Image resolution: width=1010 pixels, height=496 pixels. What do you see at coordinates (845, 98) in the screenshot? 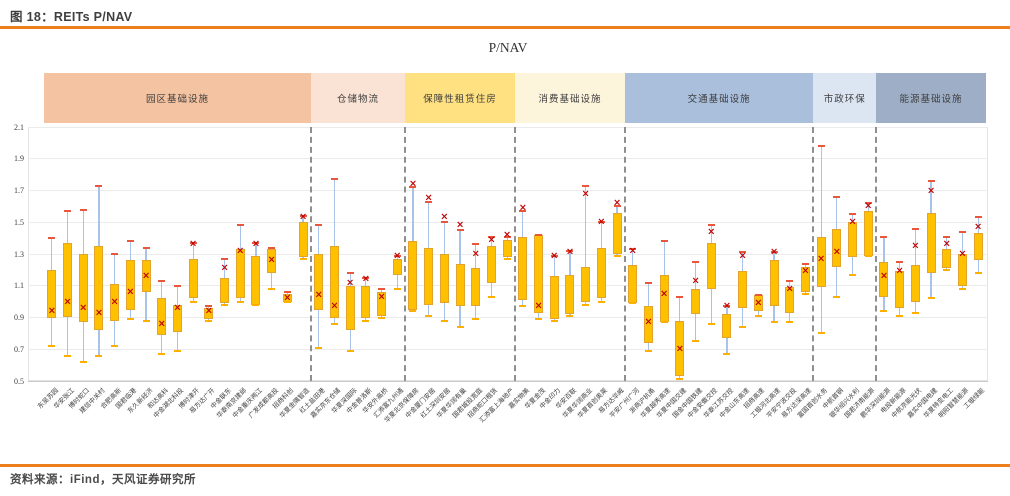
I see `category-band: 市政环保` at bounding box center [845, 98].